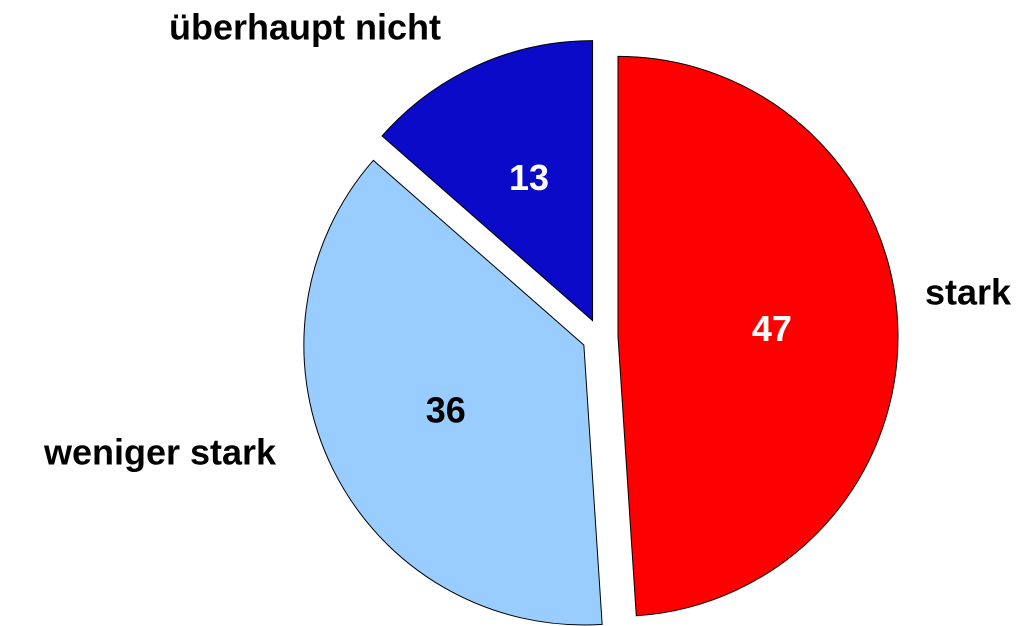  I want to click on category-label: weniger stark, so click(160, 452).